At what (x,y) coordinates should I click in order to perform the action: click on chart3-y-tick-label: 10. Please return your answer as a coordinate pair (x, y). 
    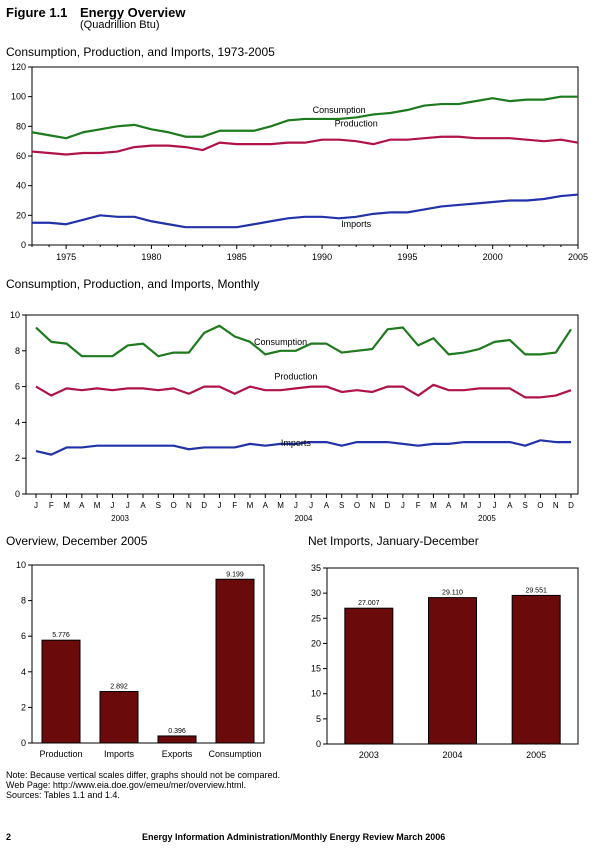
    Looking at the image, I should click on (21, 565).